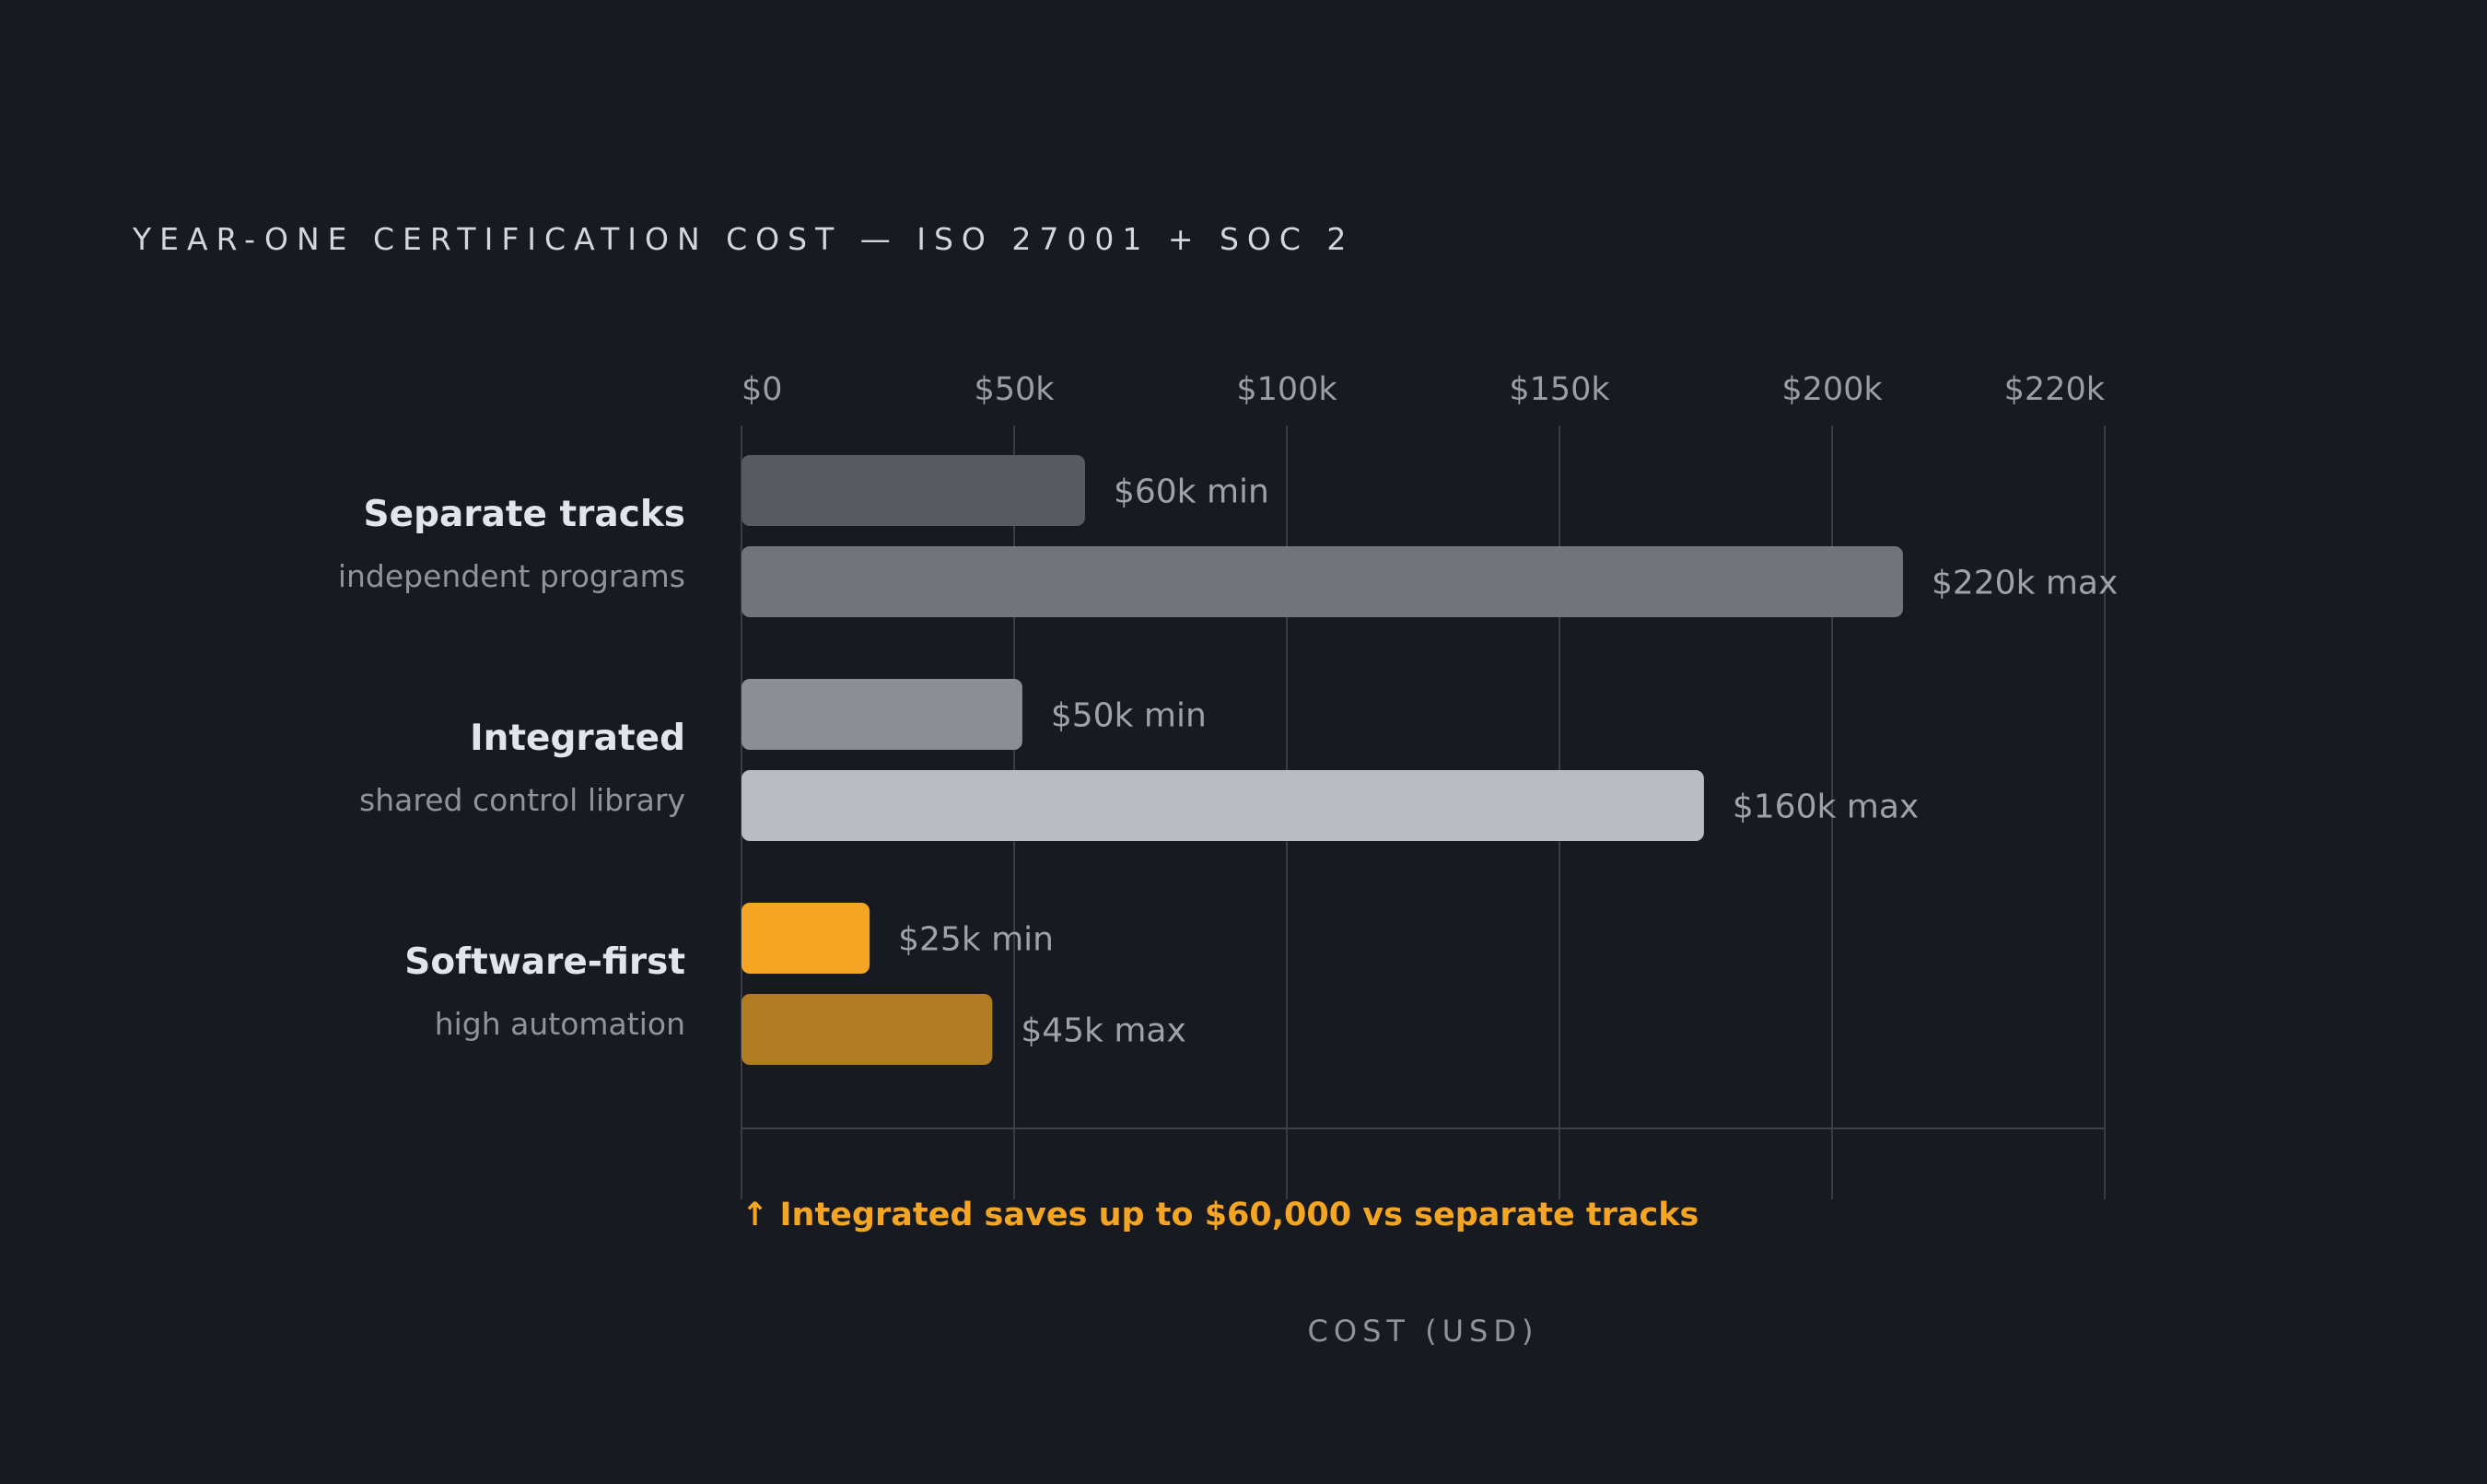  Describe the element at coordinates (2025, 583) in the screenshot. I see `bar-value-label: $220k max` at that location.